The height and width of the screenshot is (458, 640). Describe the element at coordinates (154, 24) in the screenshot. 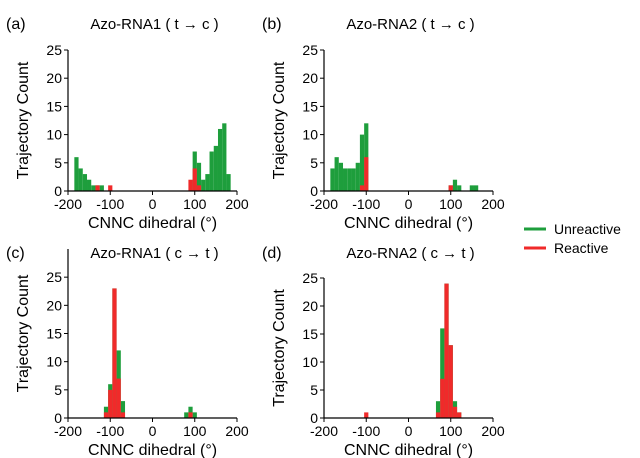

I see `chart-title: Azo-RNA1 ( t → c )` at that location.